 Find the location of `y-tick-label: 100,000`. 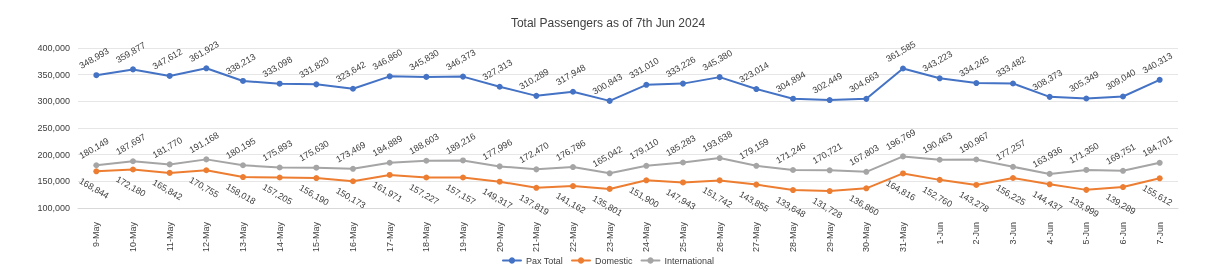

y-tick-label: 100,000 is located at coordinates (53, 208).